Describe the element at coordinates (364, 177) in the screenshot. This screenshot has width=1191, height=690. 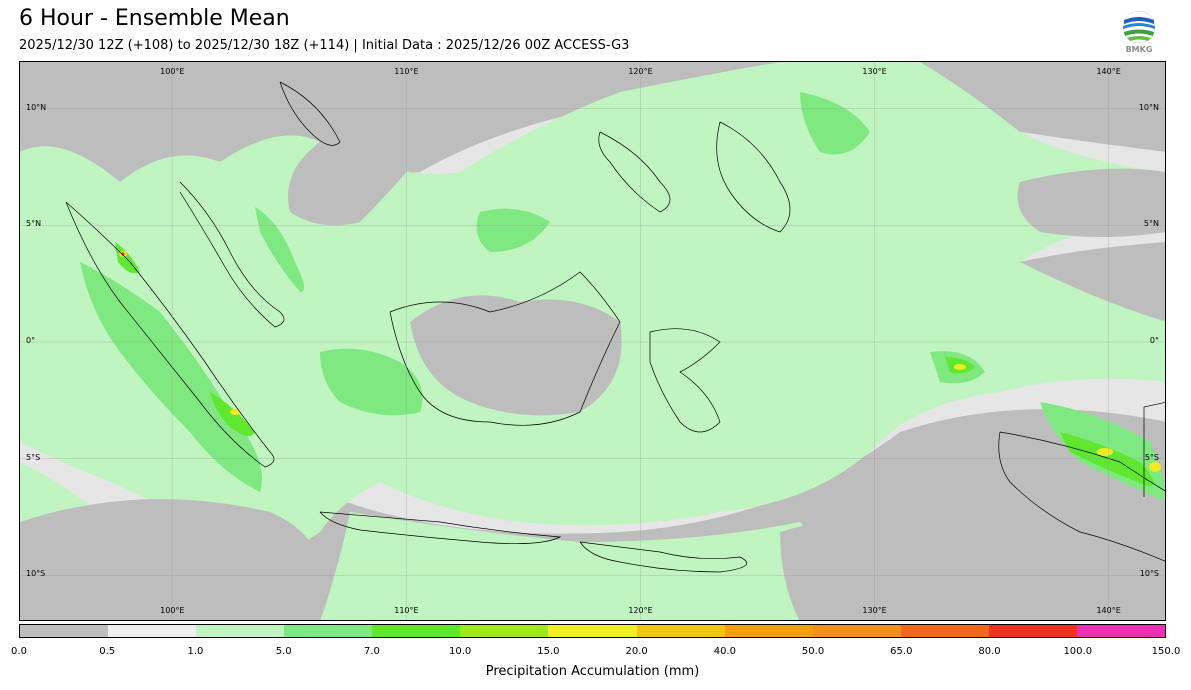
I see `dry-area-south-china-sea` at that location.